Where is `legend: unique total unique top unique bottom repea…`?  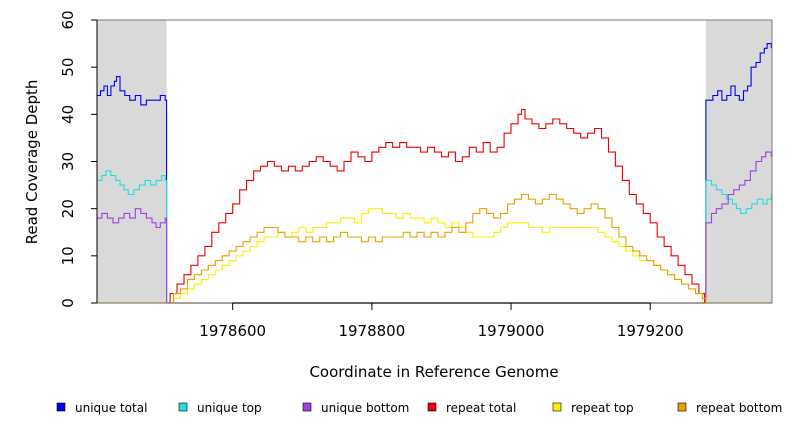 legend: unique total unique top unique bottom repea… is located at coordinates (419, 408).